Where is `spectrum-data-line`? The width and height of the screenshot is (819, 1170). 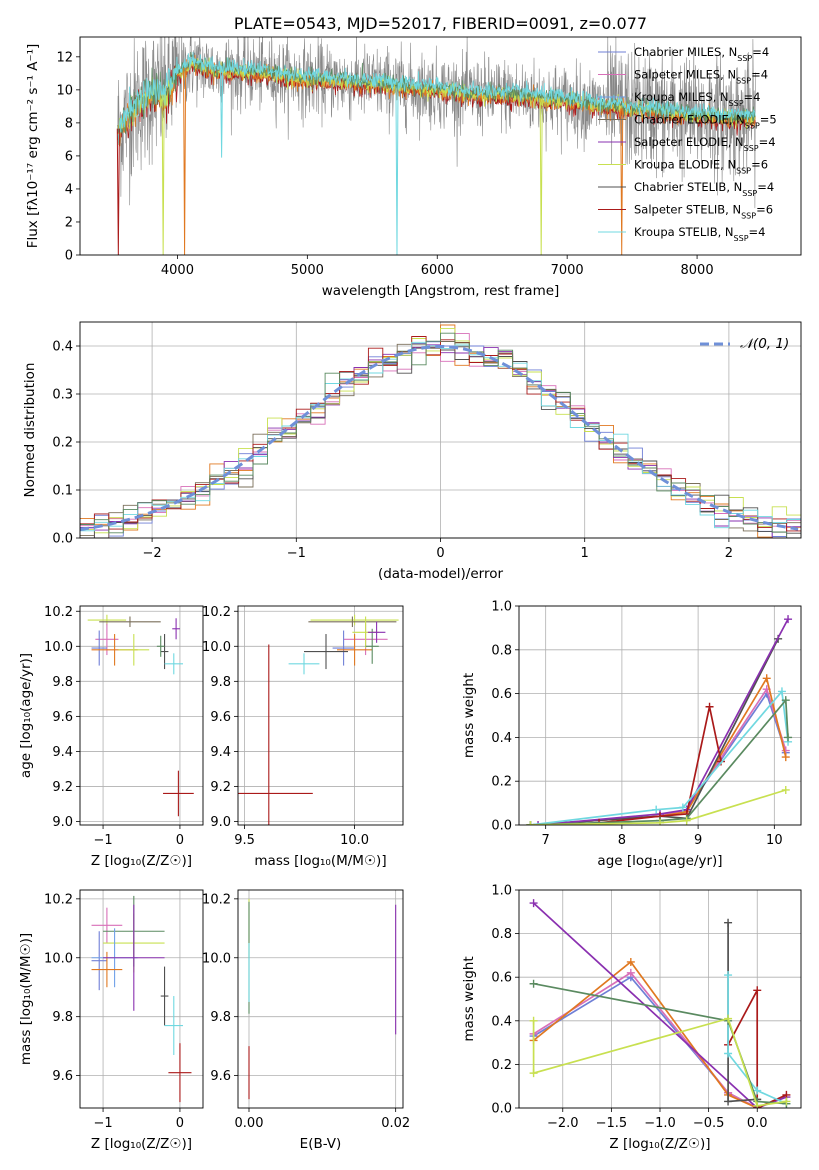 spectrum-data-line is located at coordinates (436, 123).